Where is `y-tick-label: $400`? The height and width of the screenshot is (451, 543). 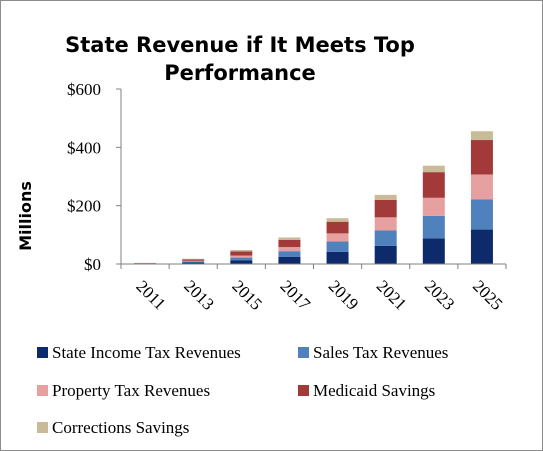
y-tick-label: $400 is located at coordinates (84, 147).